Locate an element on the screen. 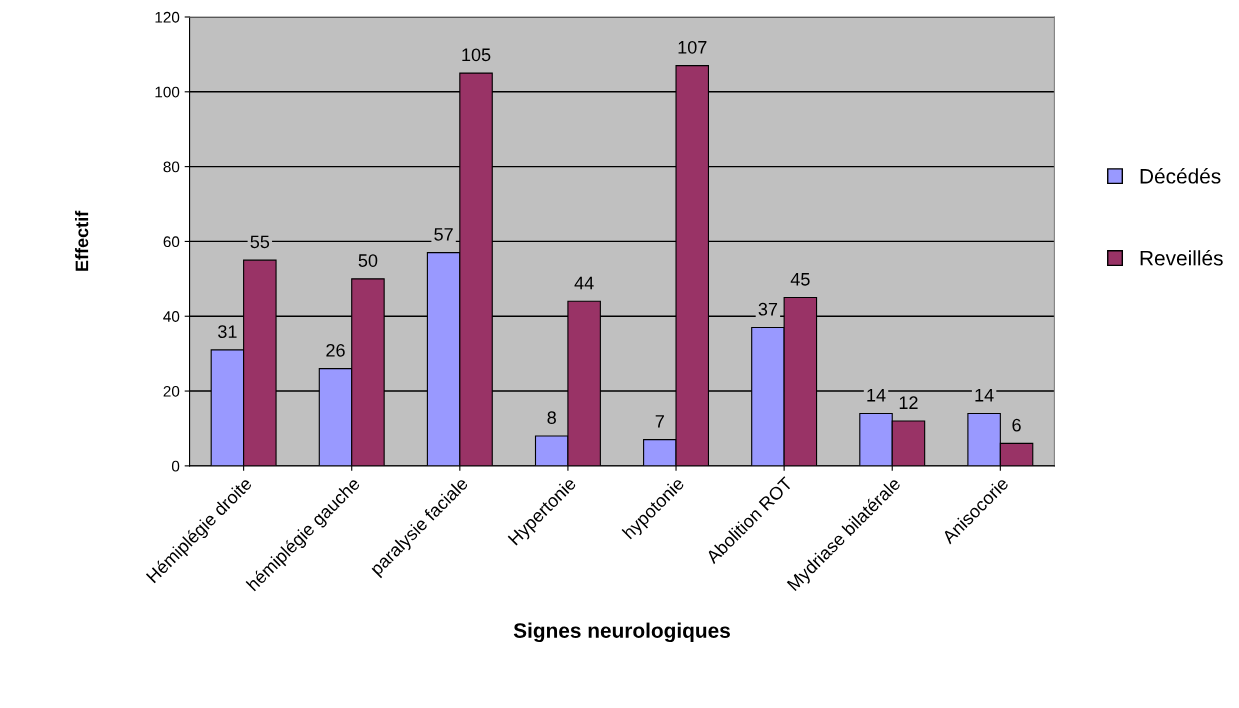  data-label: 55 is located at coordinates (260, 242).